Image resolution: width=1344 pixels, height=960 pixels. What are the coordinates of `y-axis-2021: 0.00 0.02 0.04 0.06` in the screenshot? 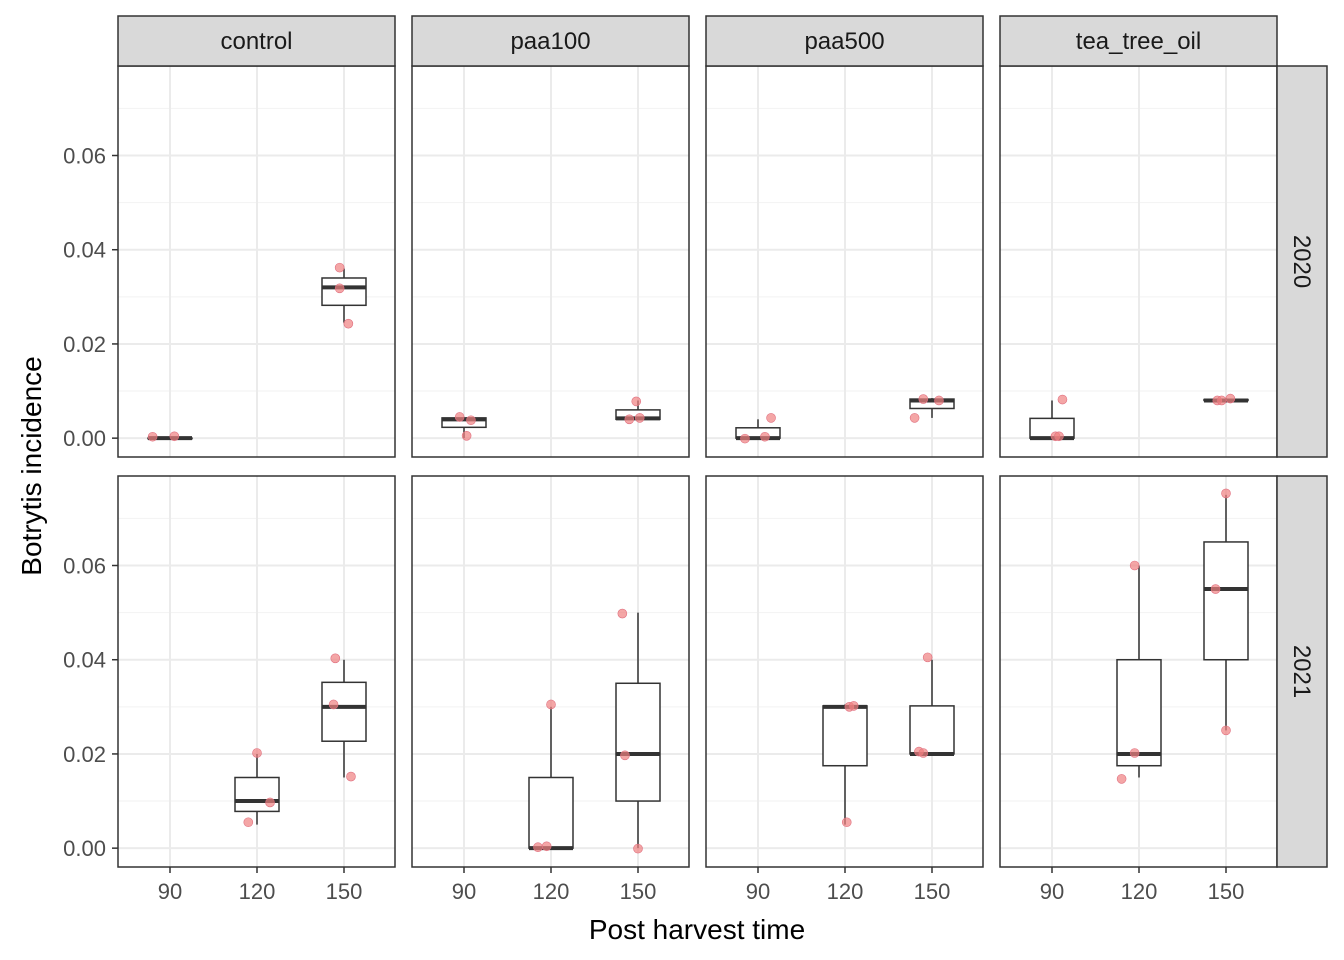 It's located at (90, 707).